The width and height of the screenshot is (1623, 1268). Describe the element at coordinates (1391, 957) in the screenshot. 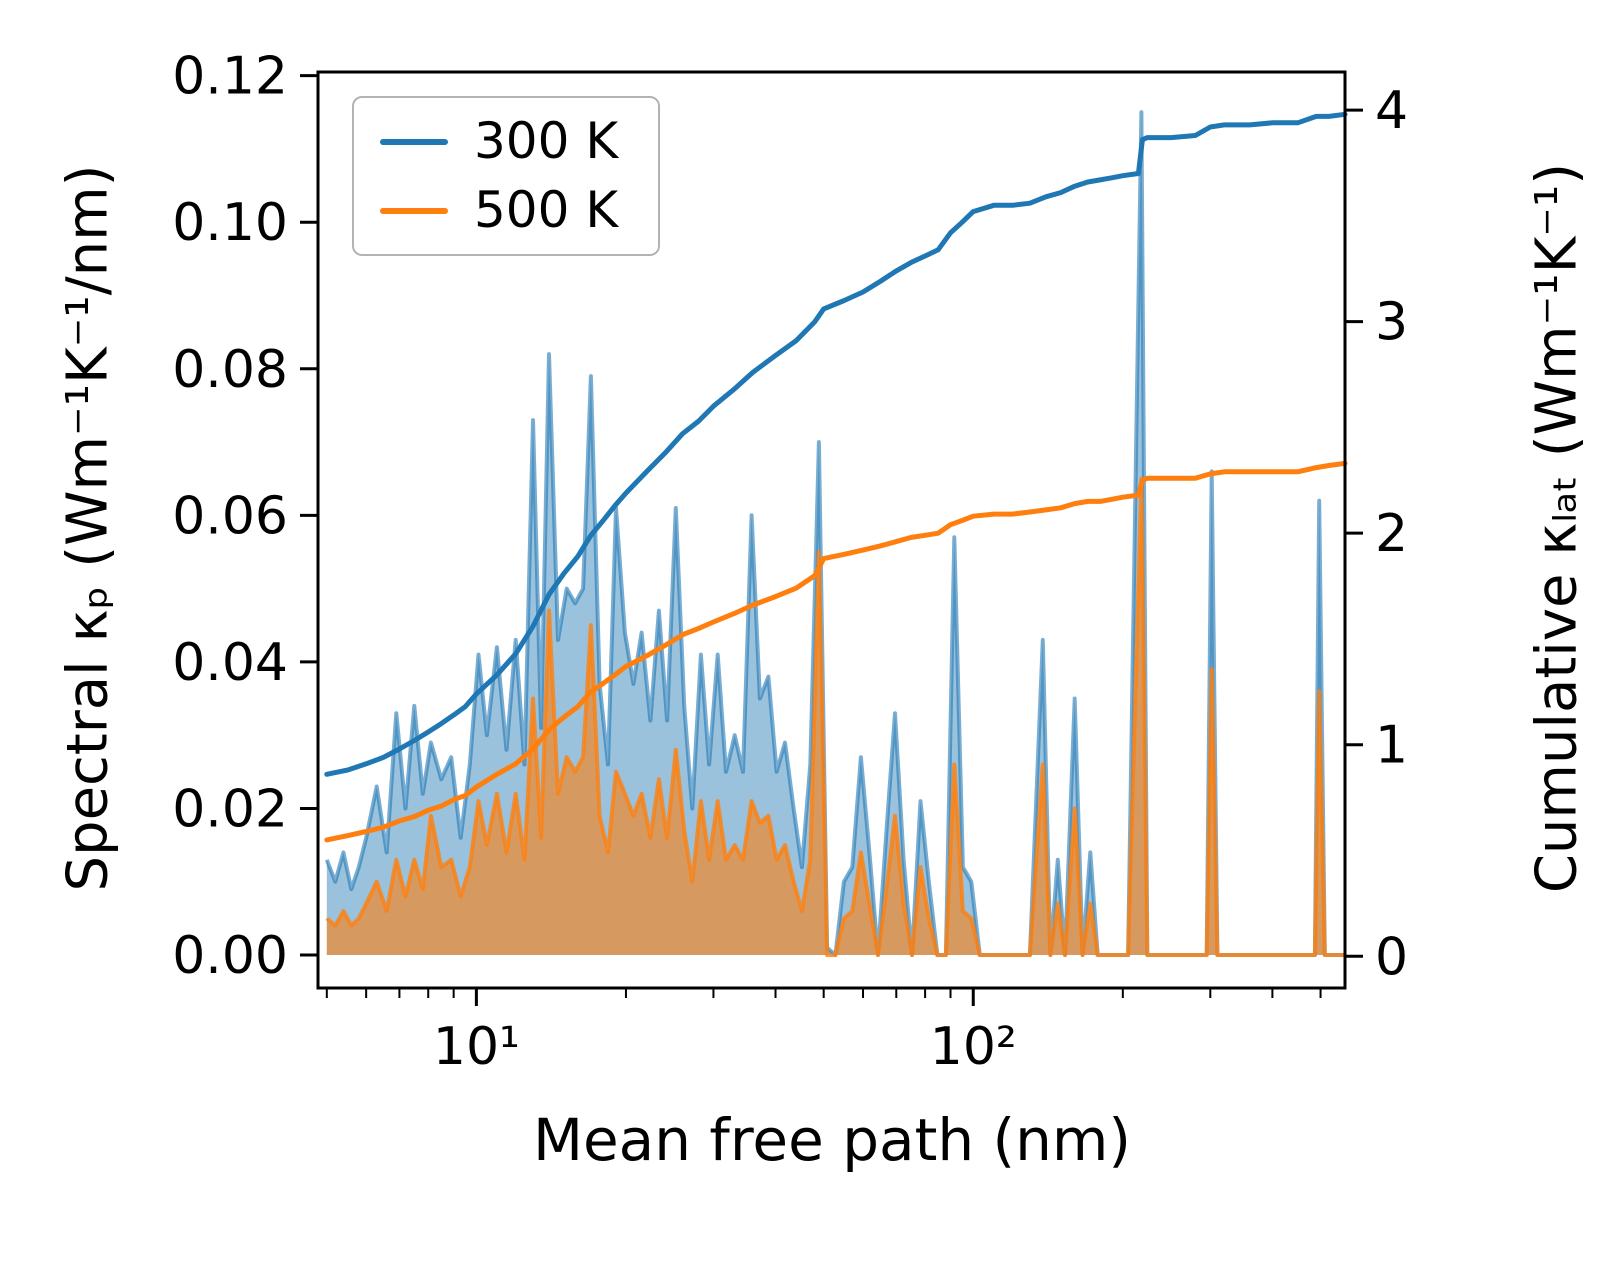

I see `y-right-tick-label: 0` at that location.